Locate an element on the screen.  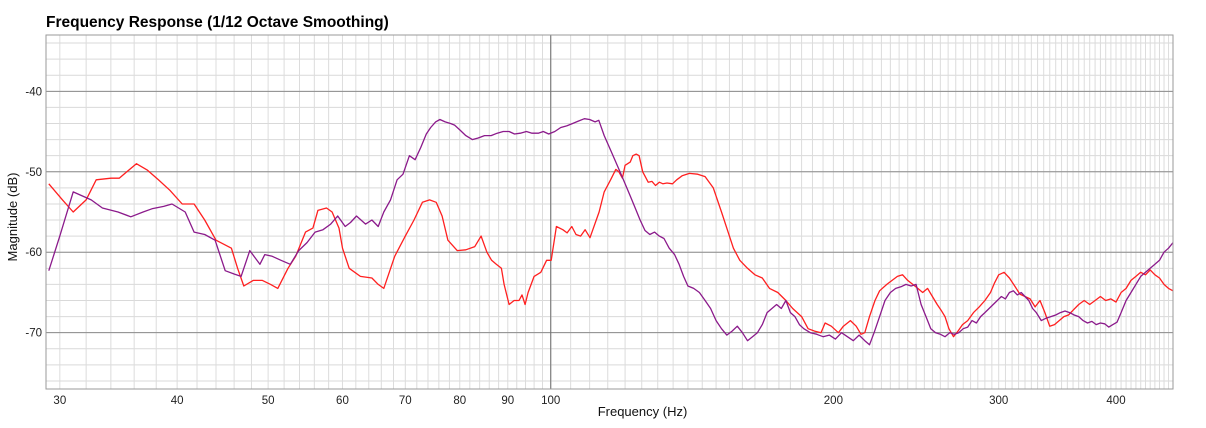
y-tick-label: -70 is located at coordinates (33, 334).